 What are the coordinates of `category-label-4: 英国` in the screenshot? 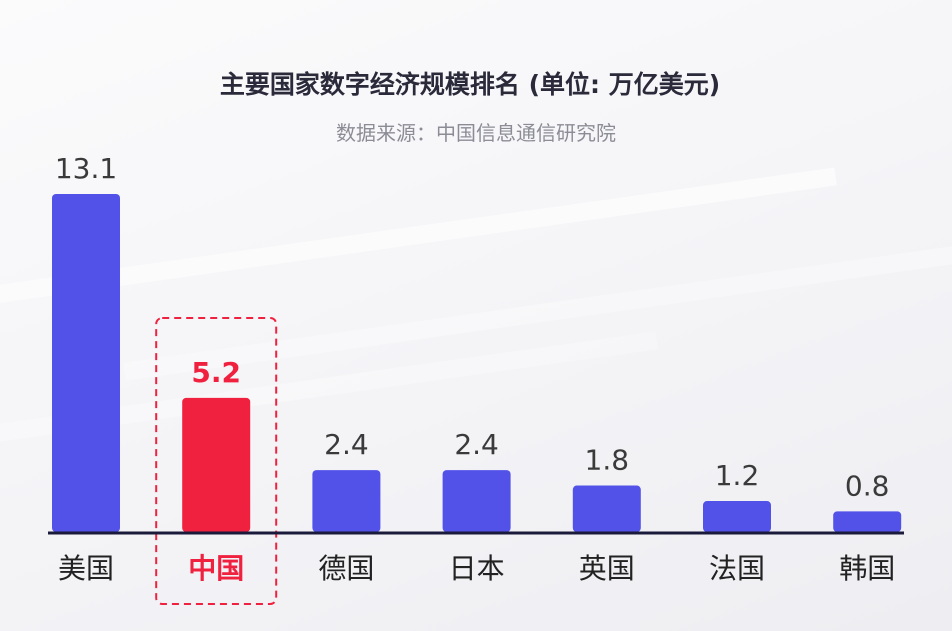 It's located at (607, 568).